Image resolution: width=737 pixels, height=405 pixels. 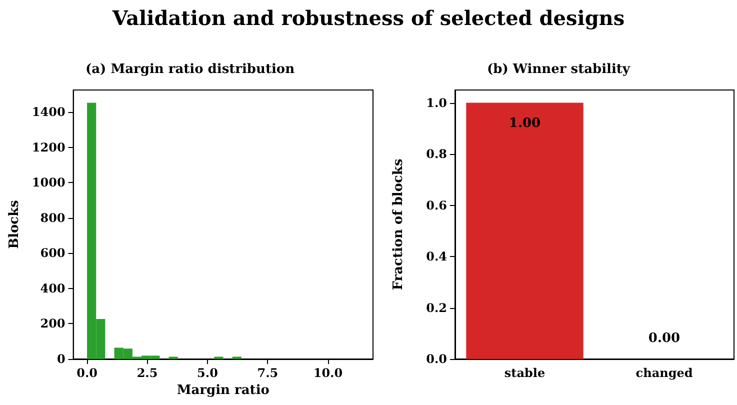 What do you see at coordinates (61, 359) in the screenshot?
I see `y-tick-label: 0` at bounding box center [61, 359].